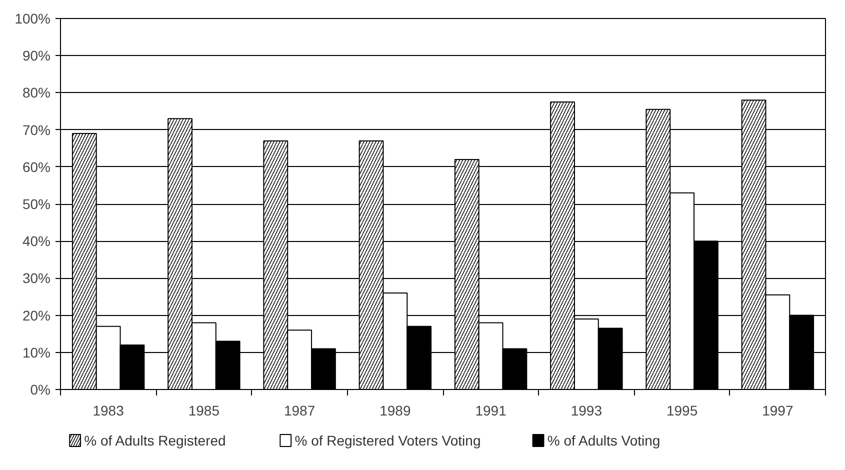 The width and height of the screenshot is (845, 470). Describe the element at coordinates (778, 410) in the screenshot. I see `x-tick-label: 1997` at that location.